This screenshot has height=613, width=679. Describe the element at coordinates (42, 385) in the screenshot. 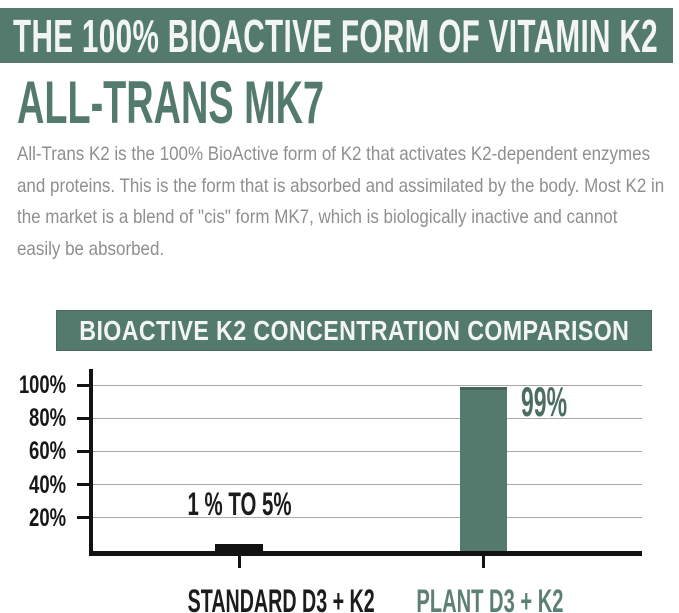

I see `y-axis-label-text: 100%` at that location.